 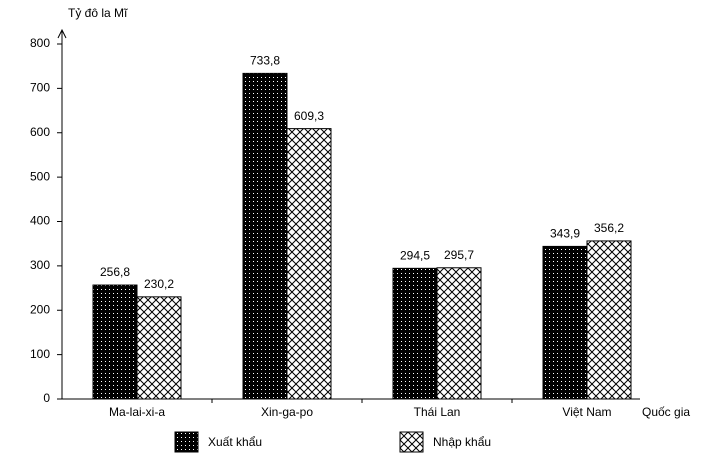 I want to click on y-tick-label: 400, so click(x=40, y=221).